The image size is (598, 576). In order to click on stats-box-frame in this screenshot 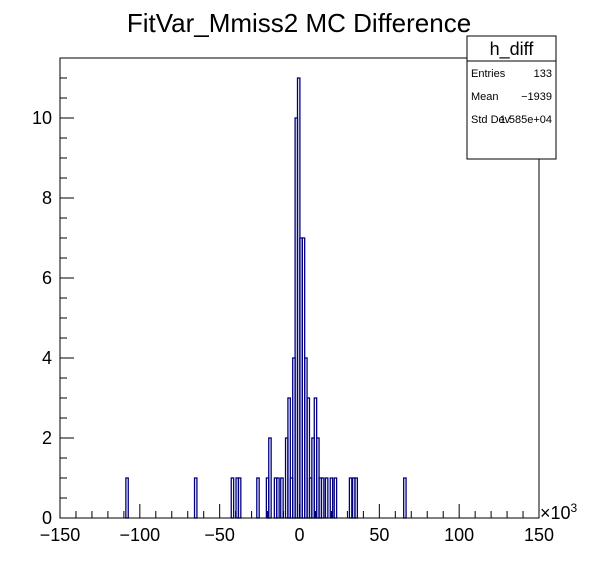, I will do `click(511, 97)`.